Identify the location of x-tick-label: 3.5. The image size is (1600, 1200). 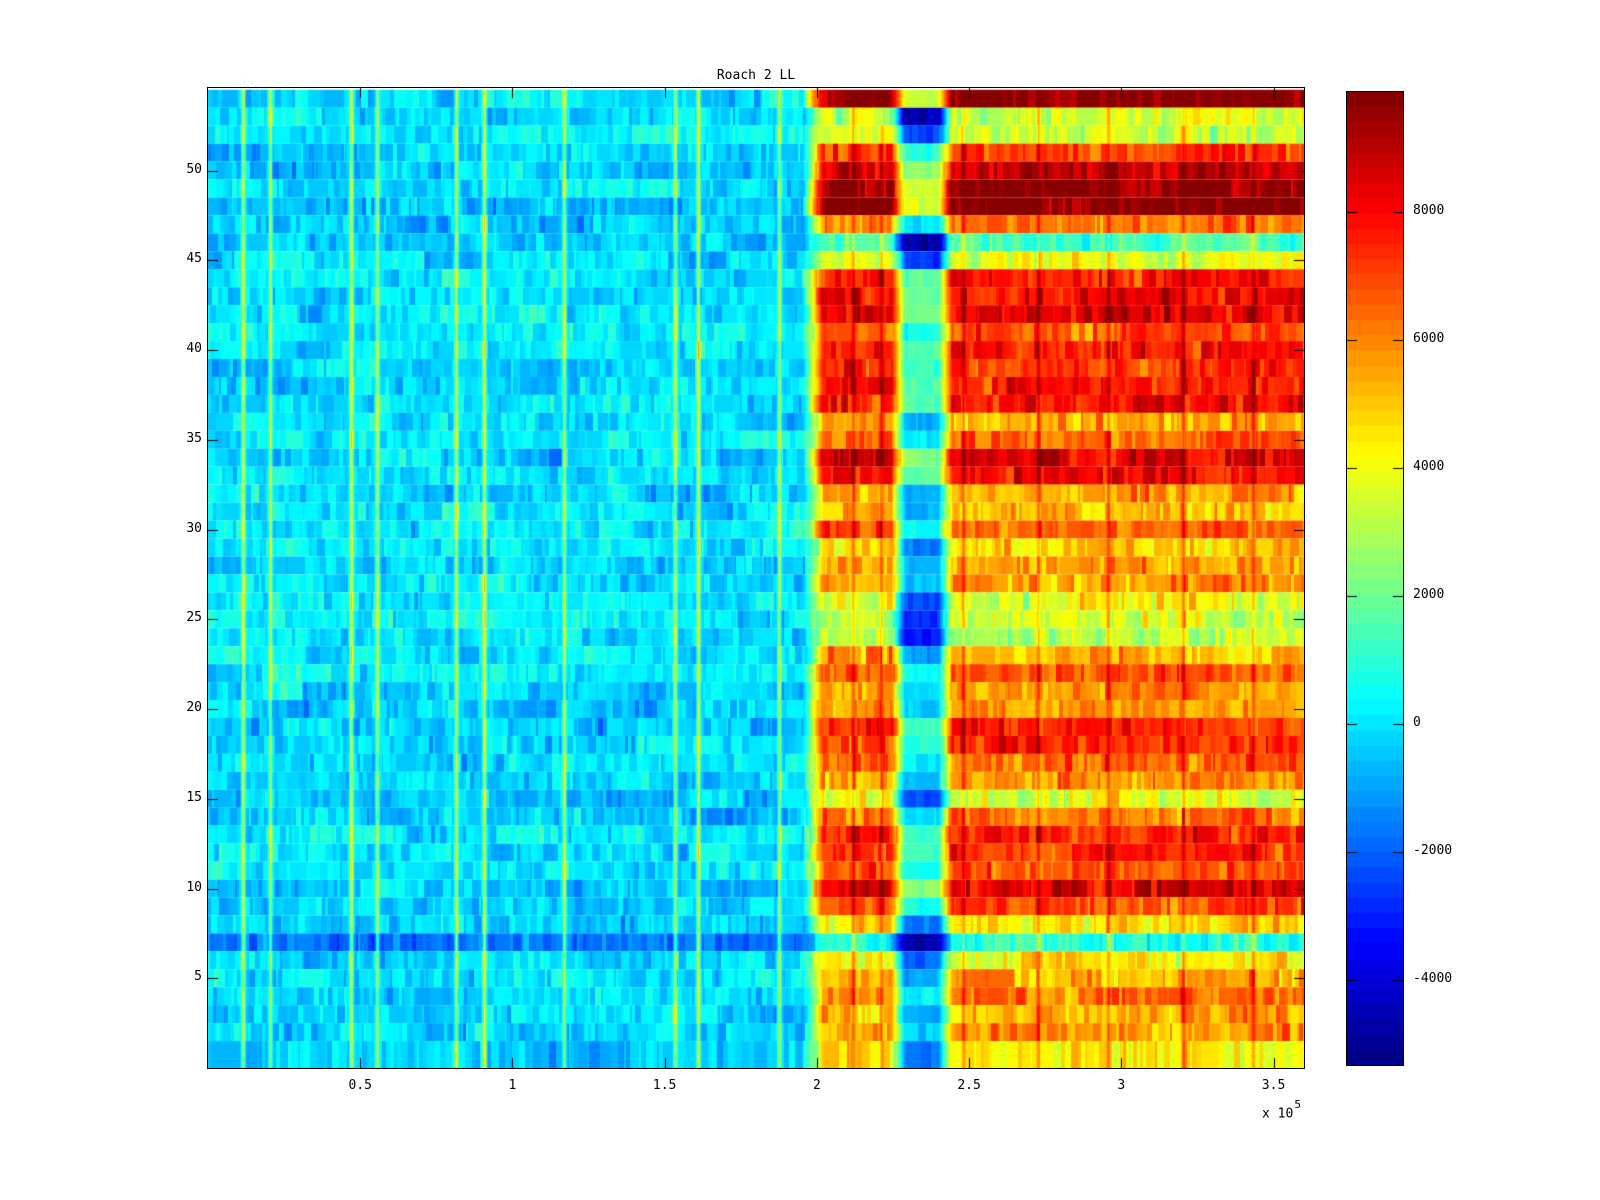
(1273, 1085).